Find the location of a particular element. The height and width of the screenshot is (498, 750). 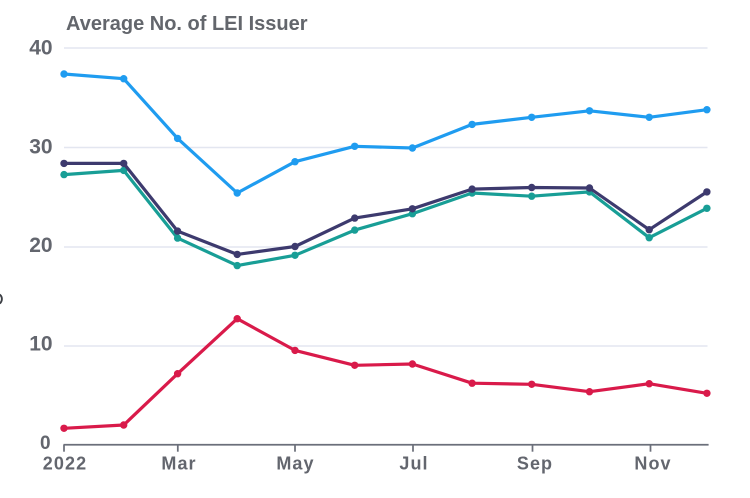

svg-text: 20 is located at coordinates (40, 245).